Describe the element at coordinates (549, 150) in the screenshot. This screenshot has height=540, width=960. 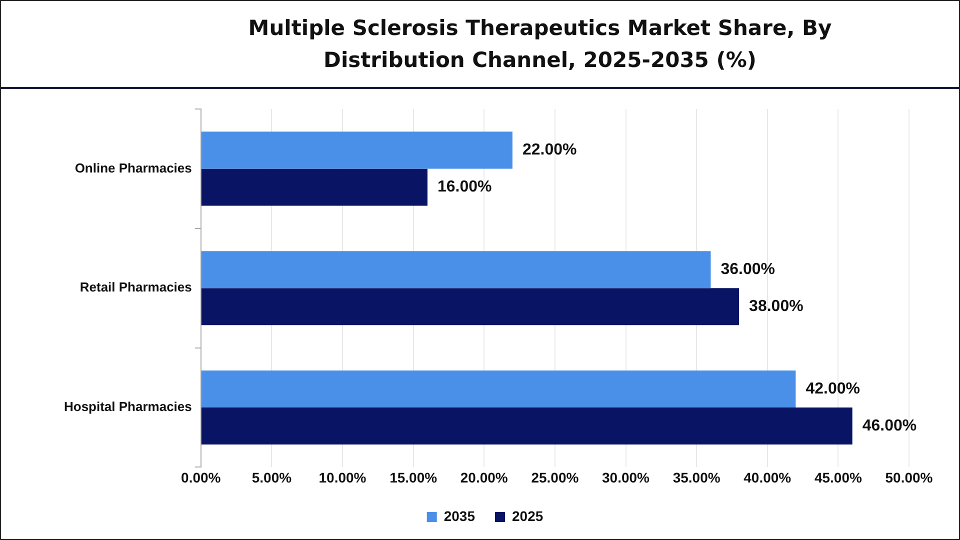
I see `data-label: 22.00%` at that location.